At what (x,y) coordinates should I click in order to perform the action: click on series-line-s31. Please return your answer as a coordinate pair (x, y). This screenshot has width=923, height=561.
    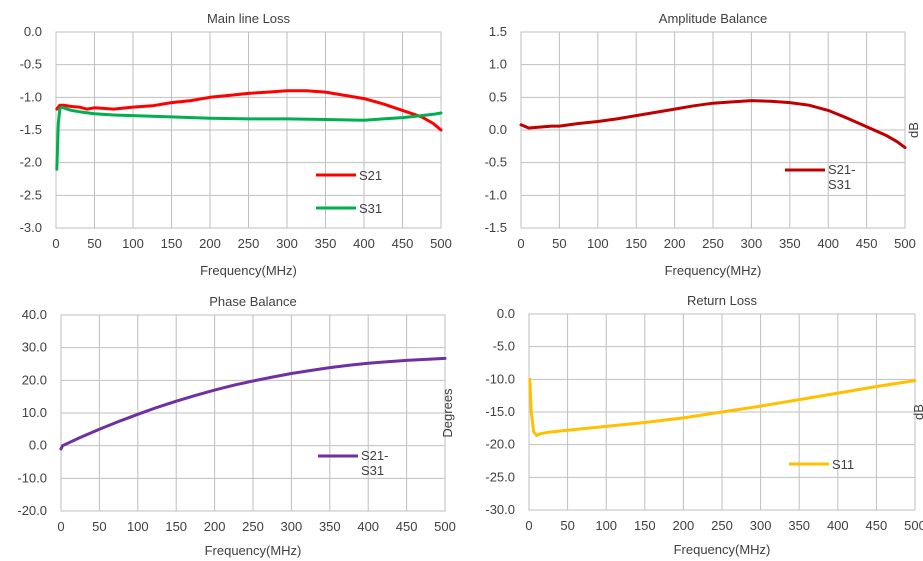
    Looking at the image, I should click on (249, 138).